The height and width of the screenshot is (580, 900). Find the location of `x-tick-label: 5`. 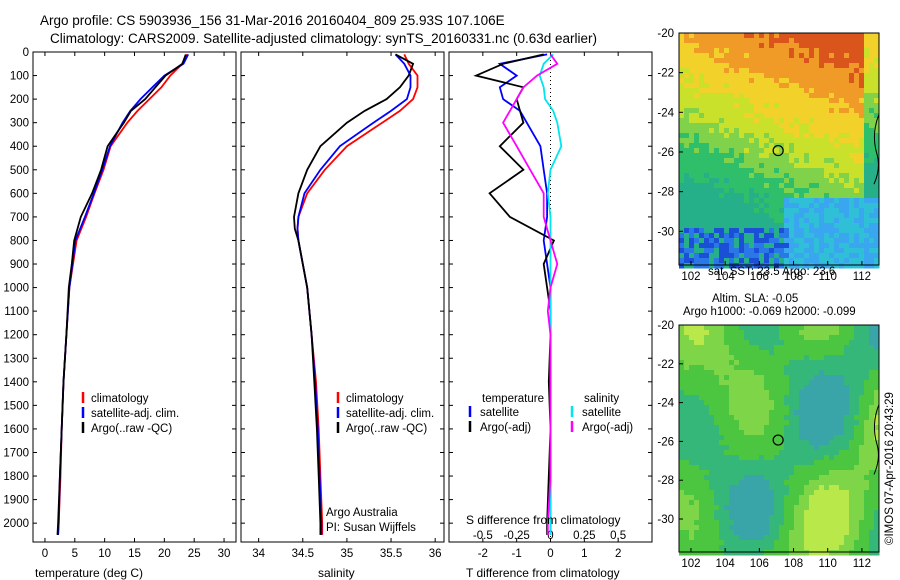

x-tick-label: 5 is located at coordinates (75, 554).